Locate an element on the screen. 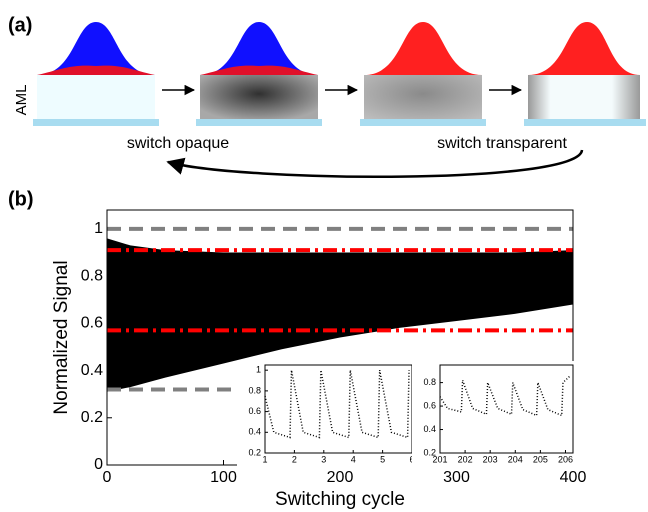 This screenshot has width=648, height=512. y-tick-label: 0 is located at coordinates (98, 464).